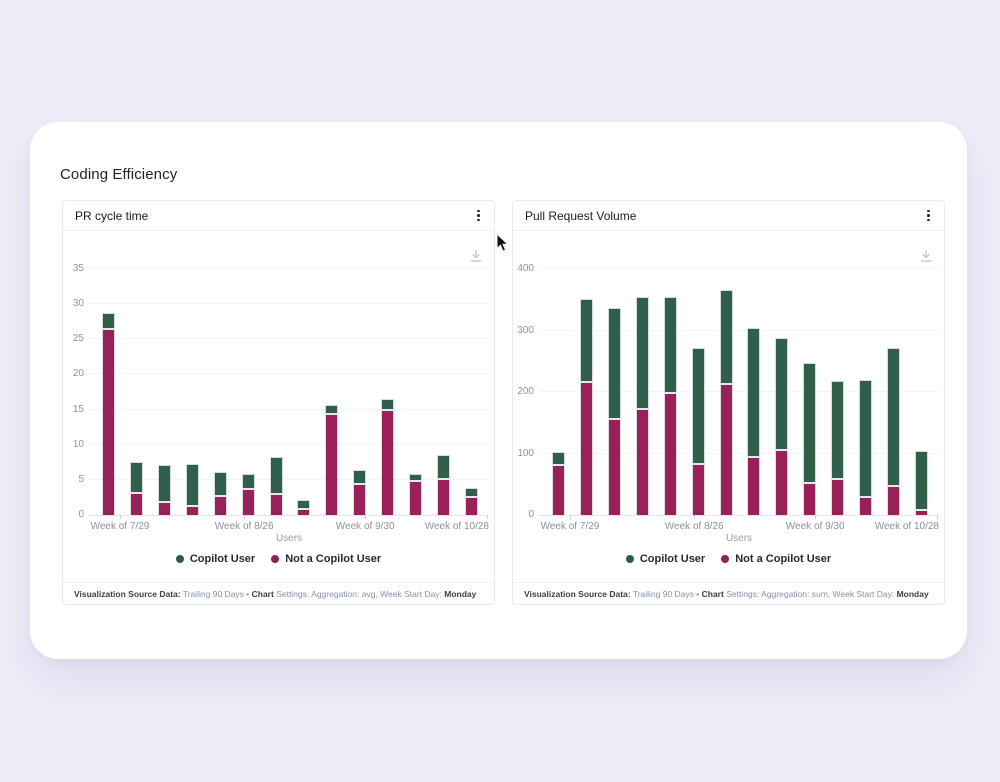  Describe the element at coordinates (666, 594) in the screenshot. I see `footer-text-segment: Trailing 90 Days •` at that location.